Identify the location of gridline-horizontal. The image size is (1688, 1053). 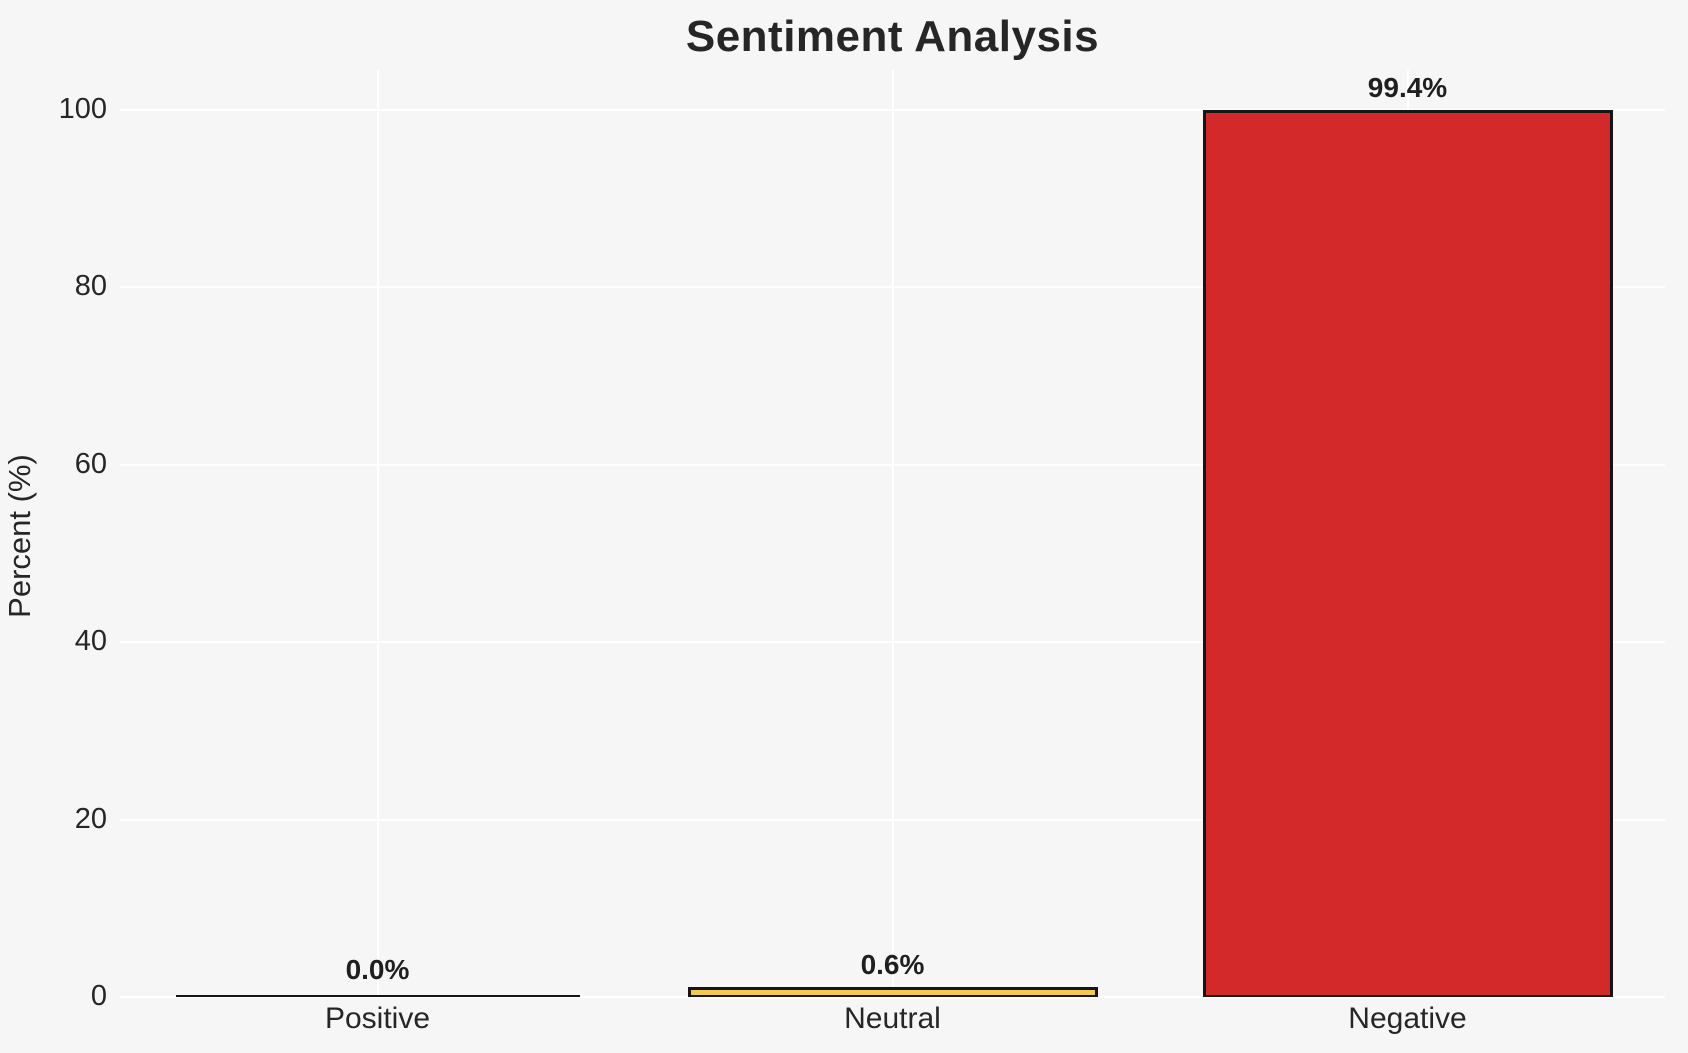
(892, 997).